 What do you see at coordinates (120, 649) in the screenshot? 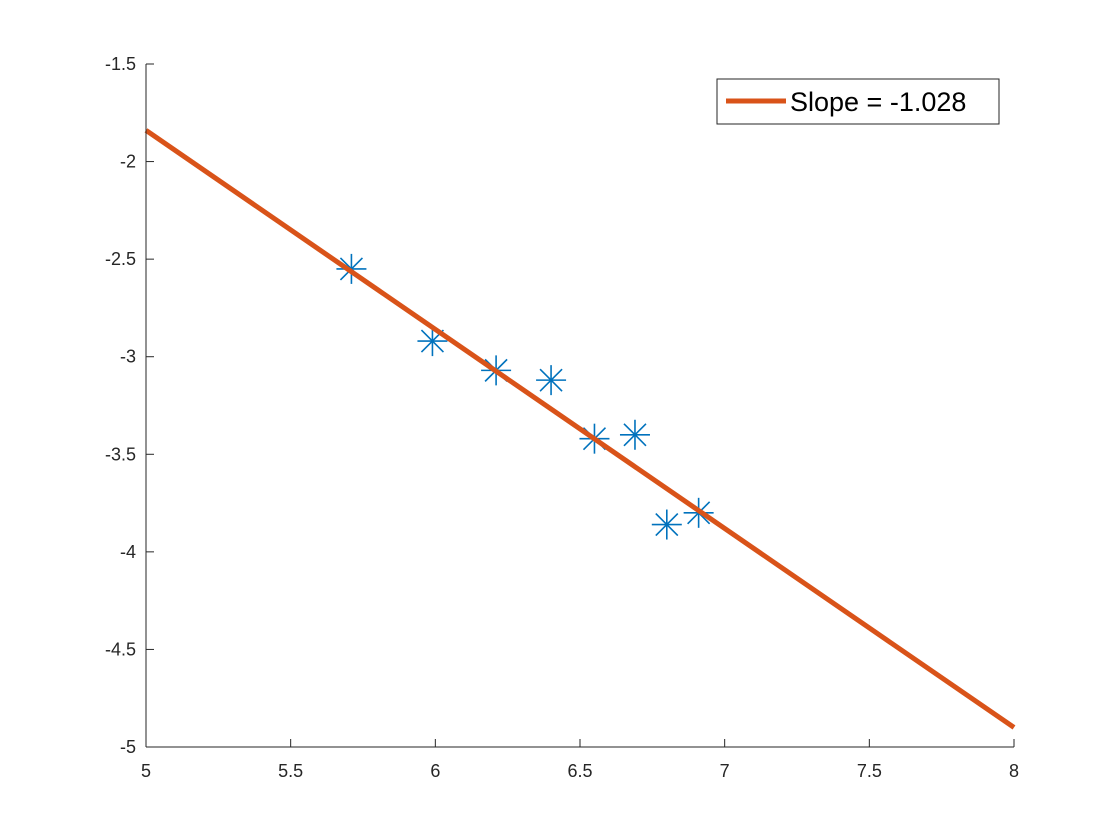
I see `y-tick-label: -4.5` at bounding box center [120, 649].